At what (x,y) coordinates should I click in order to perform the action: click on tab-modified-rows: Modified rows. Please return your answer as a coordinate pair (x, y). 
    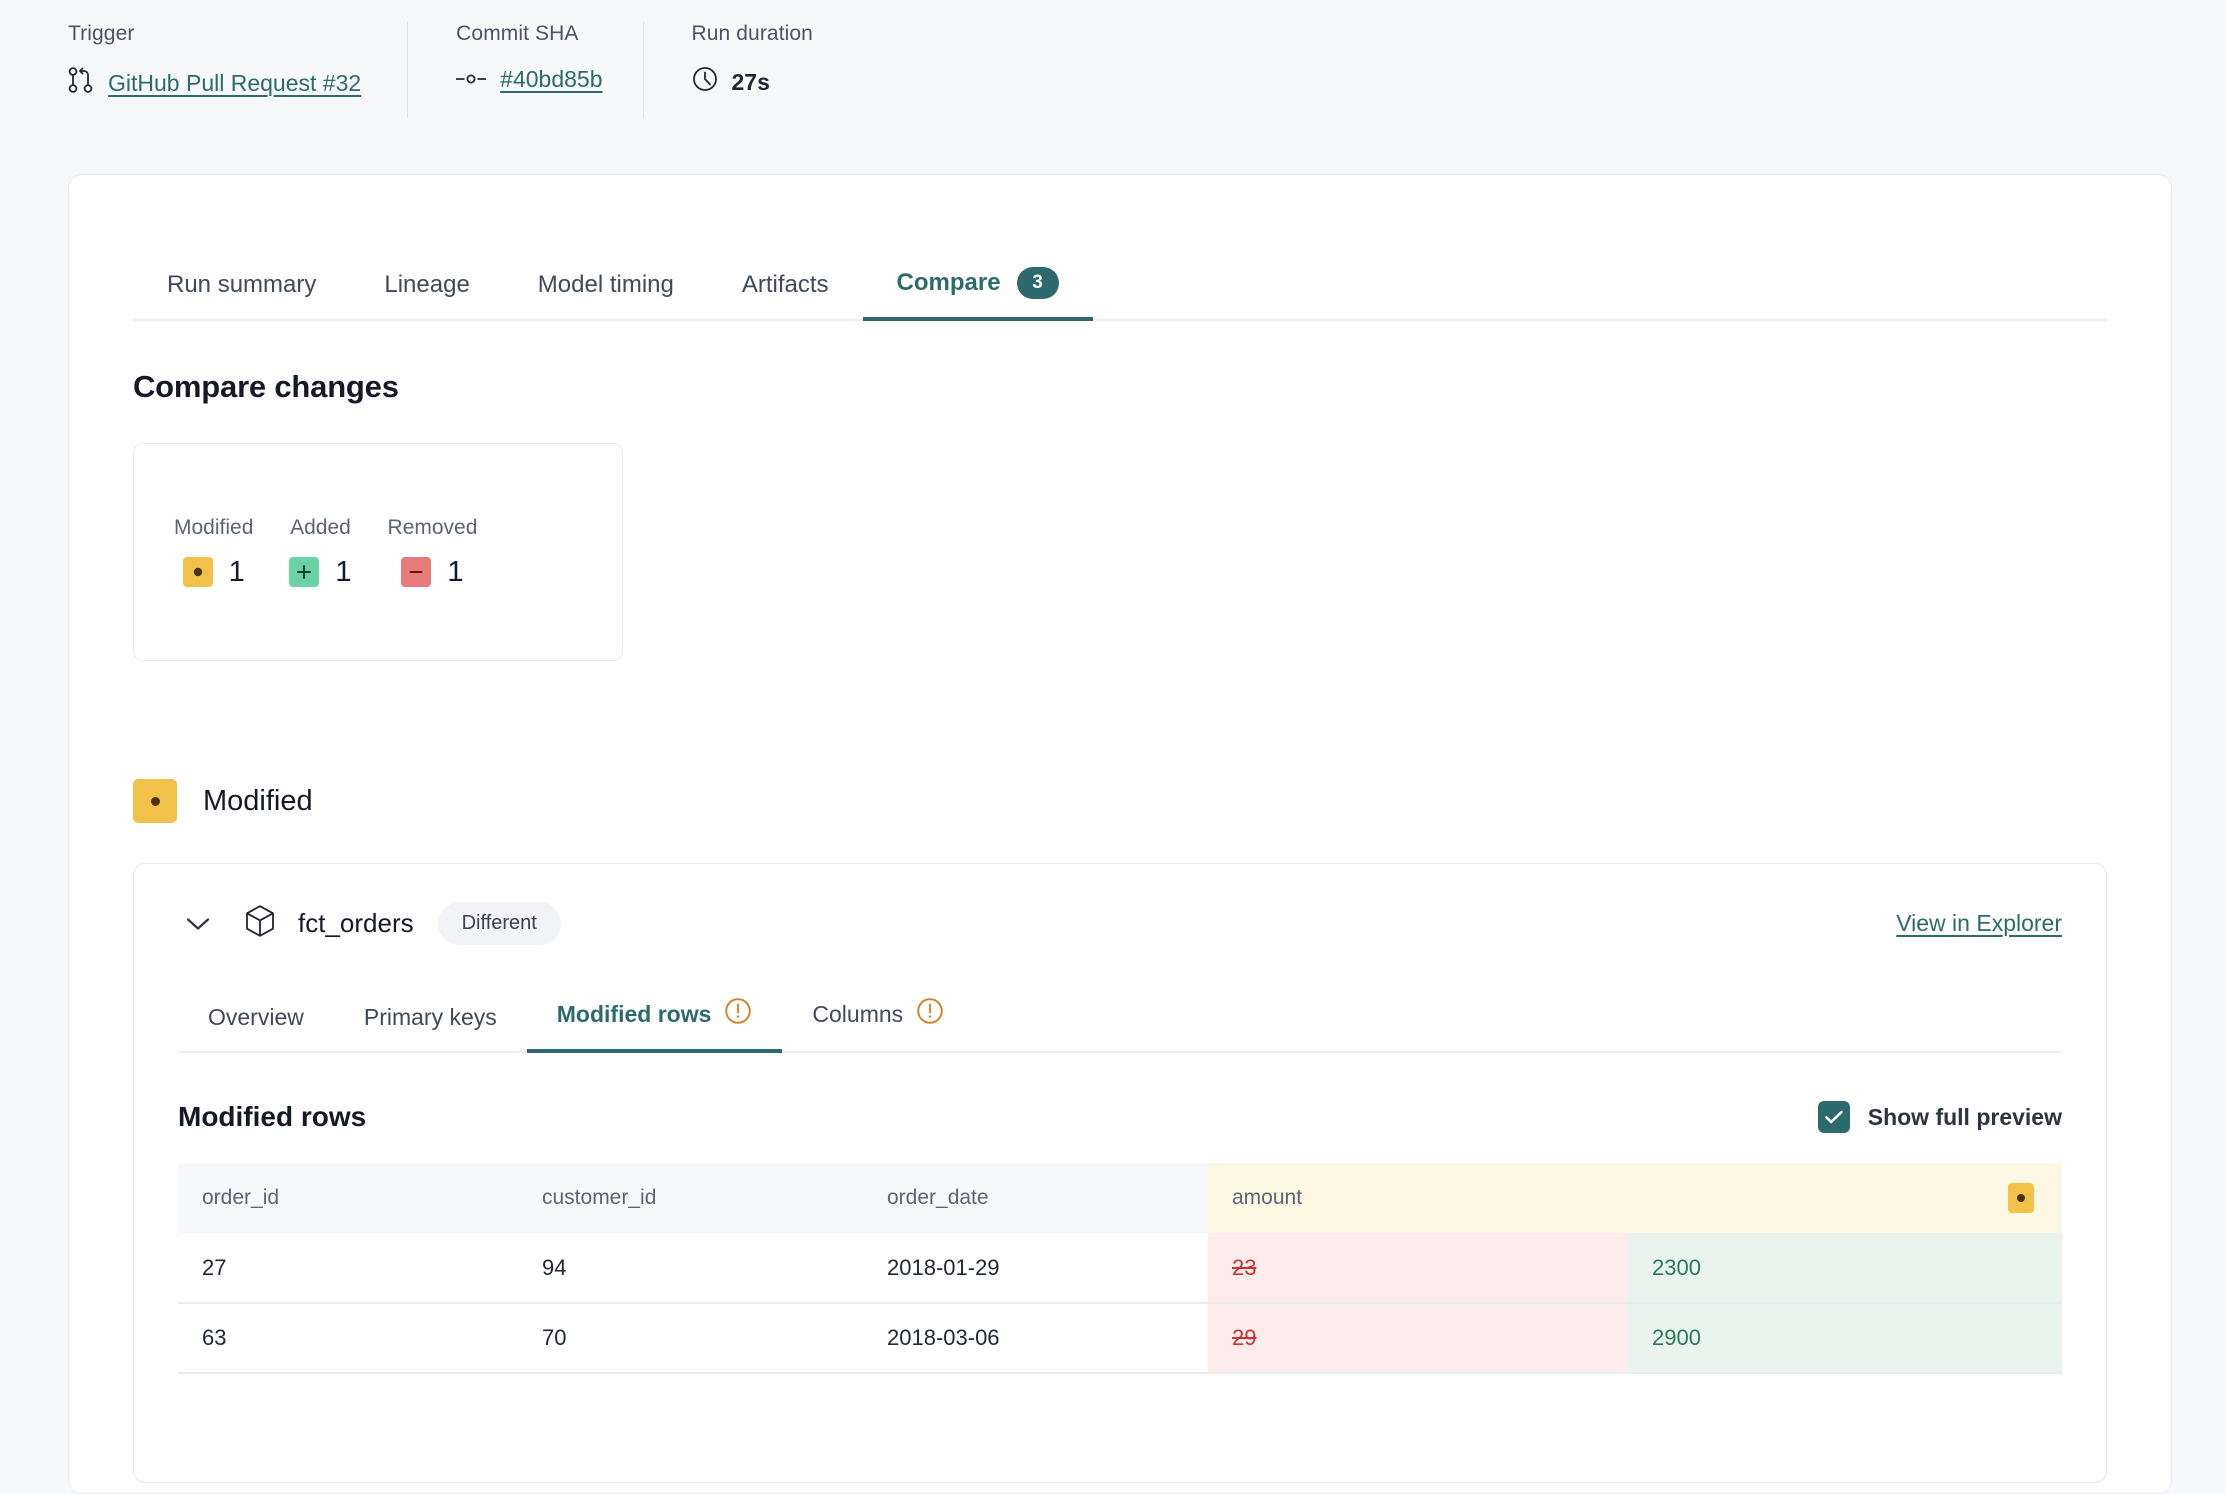
    Looking at the image, I should click on (654, 1021).